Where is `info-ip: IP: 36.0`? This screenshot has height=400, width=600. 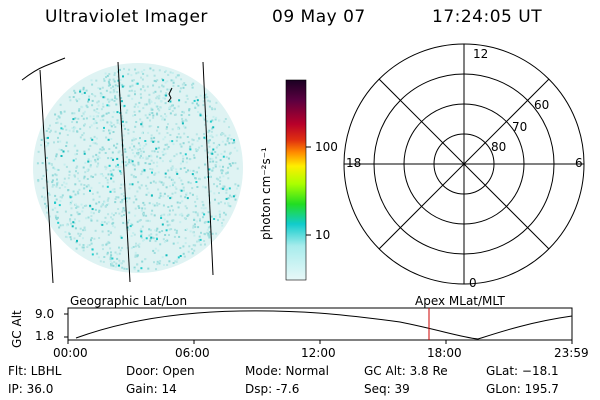
info-ip: IP: 36.0 is located at coordinates (31, 389).